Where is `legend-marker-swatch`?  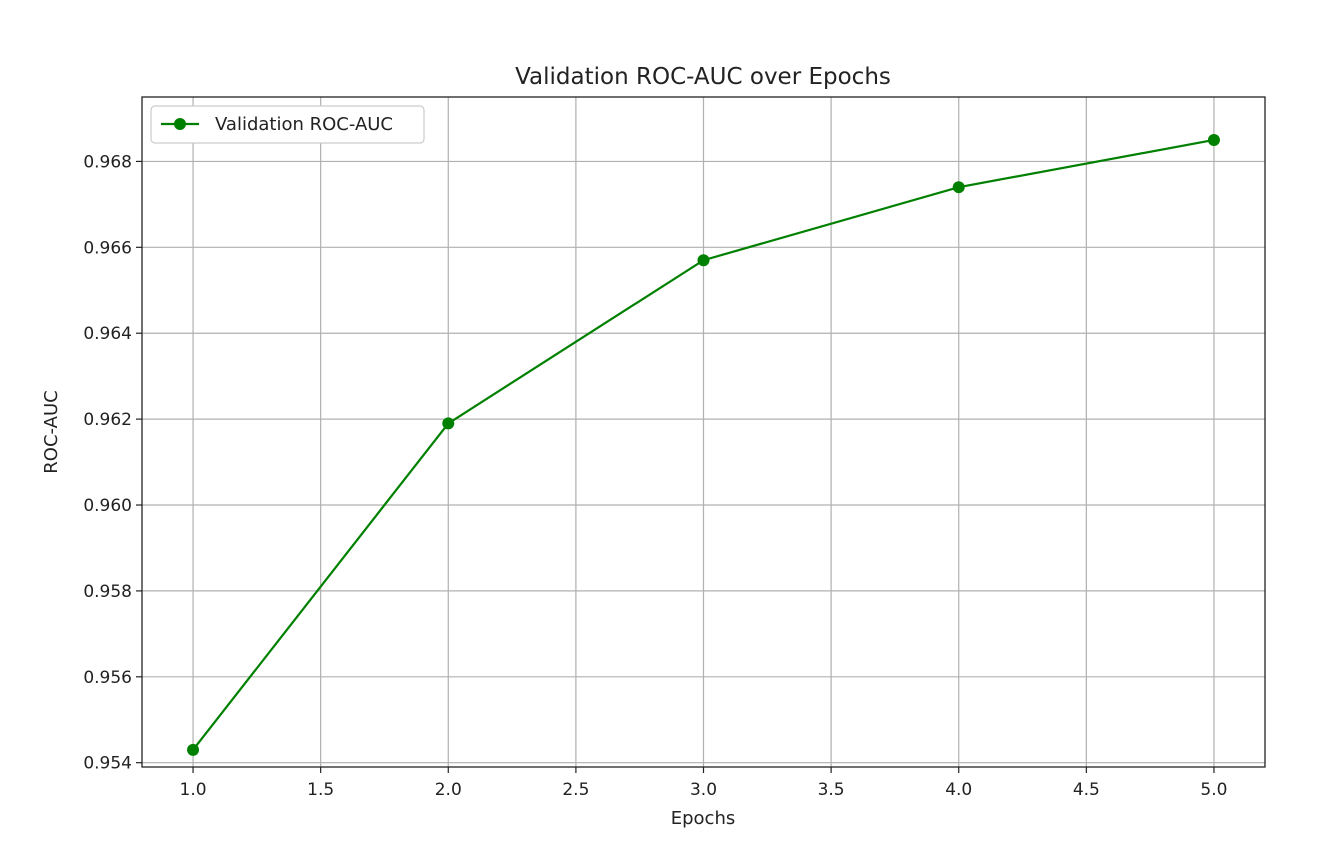
legend-marker-swatch is located at coordinates (180, 124).